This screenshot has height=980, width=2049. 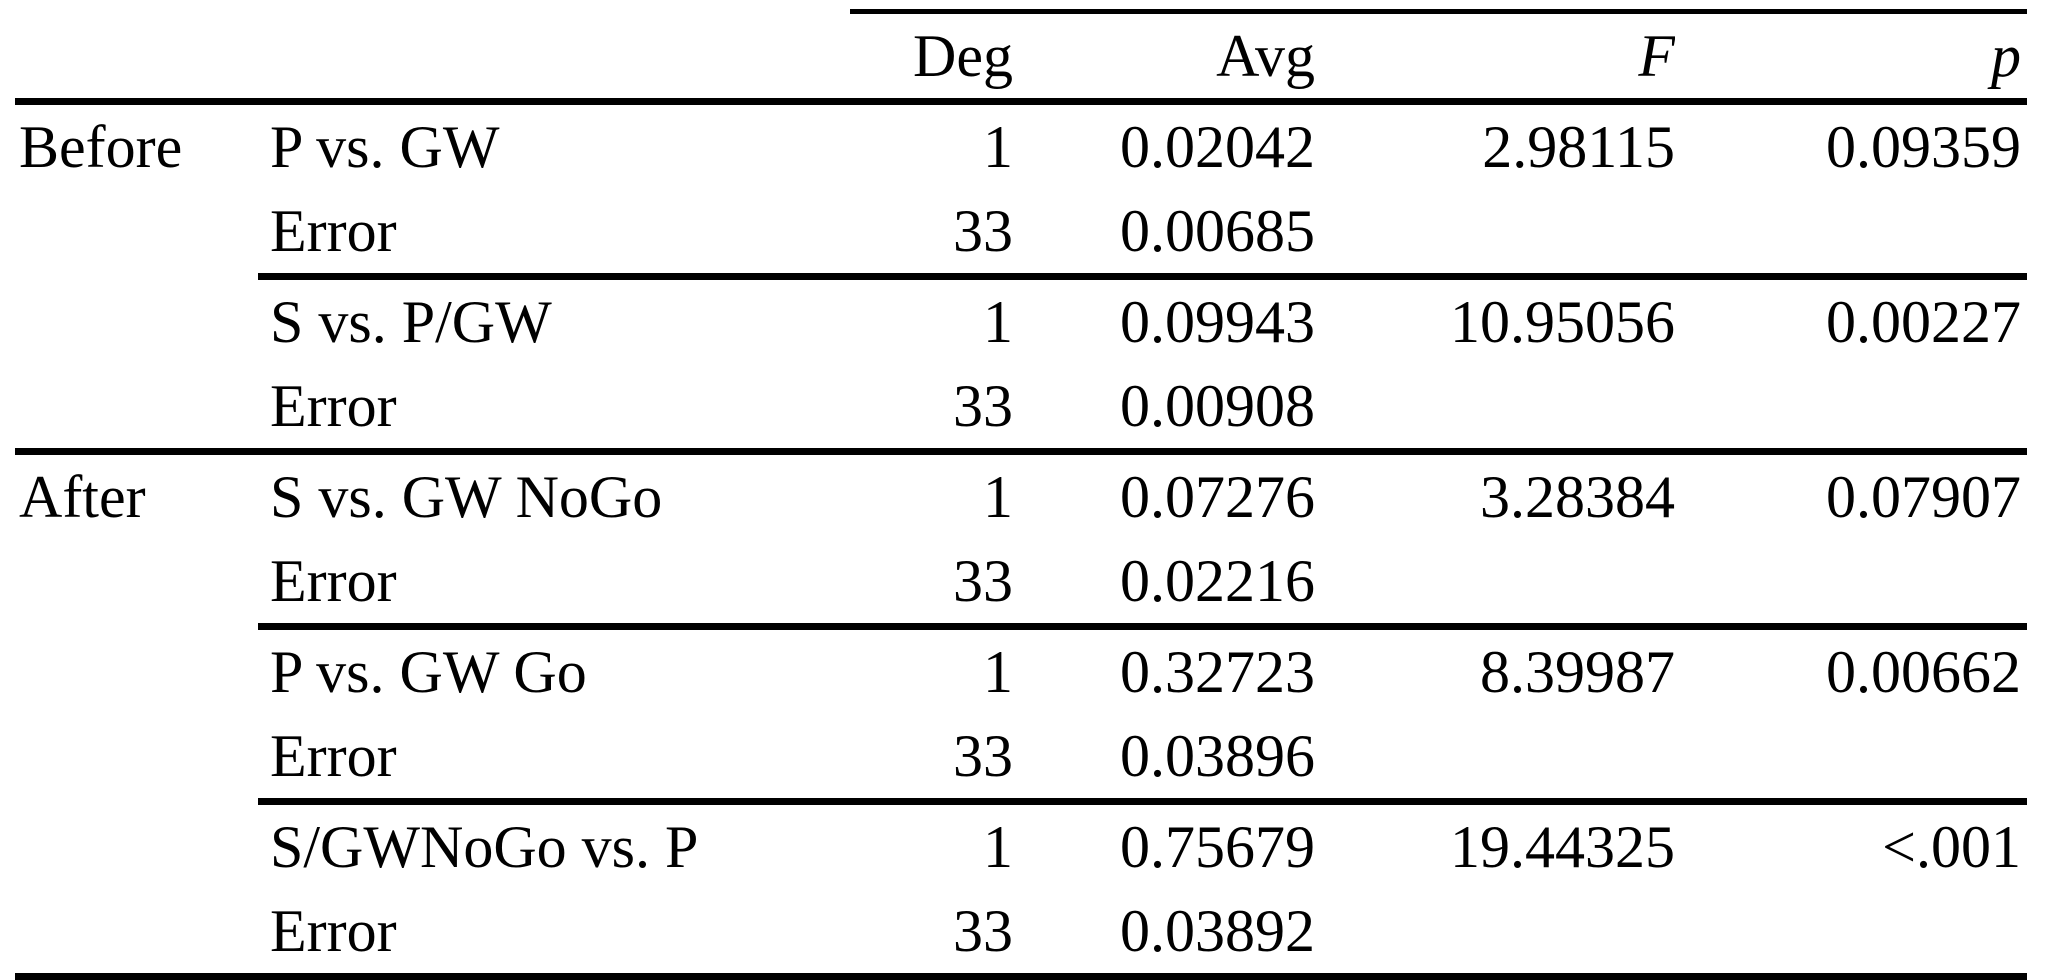 What do you see at coordinates (1164, 668) in the screenshot?
I see `cell-avg: 0.32723` at bounding box center [1164, 668].